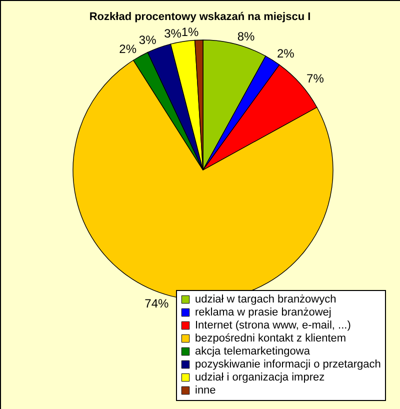  Describe the element at coordinates (273, 326) in the screenshot. I see `legend-label: Internet (strona www, e-mail, ...)` at that location.